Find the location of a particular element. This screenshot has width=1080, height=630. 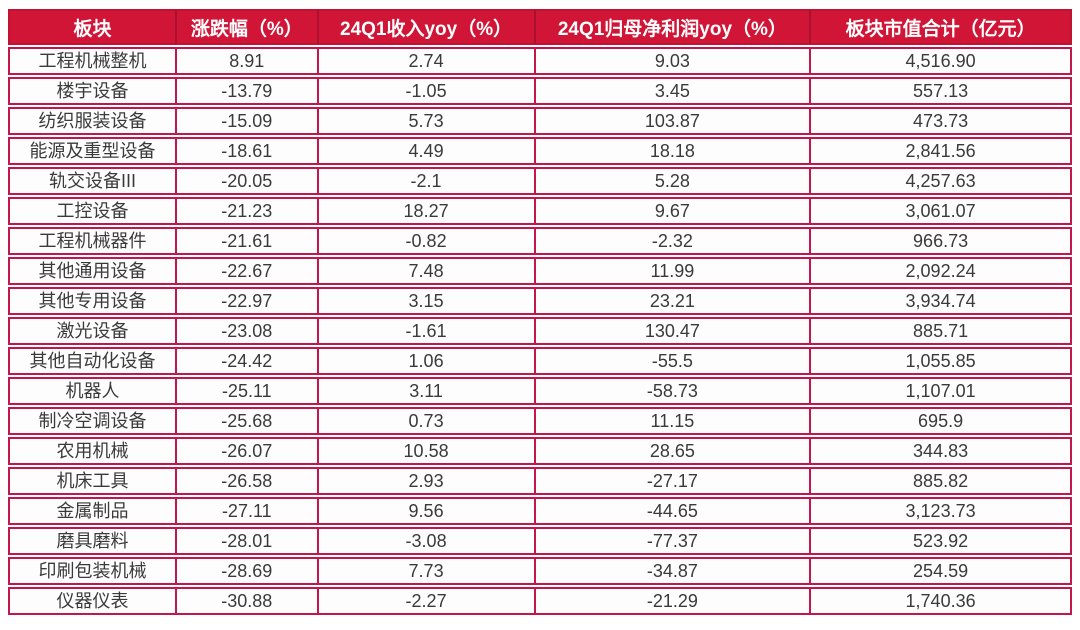

sector-name-cell: 仪器仪表 is located at coordinates (92, 601).